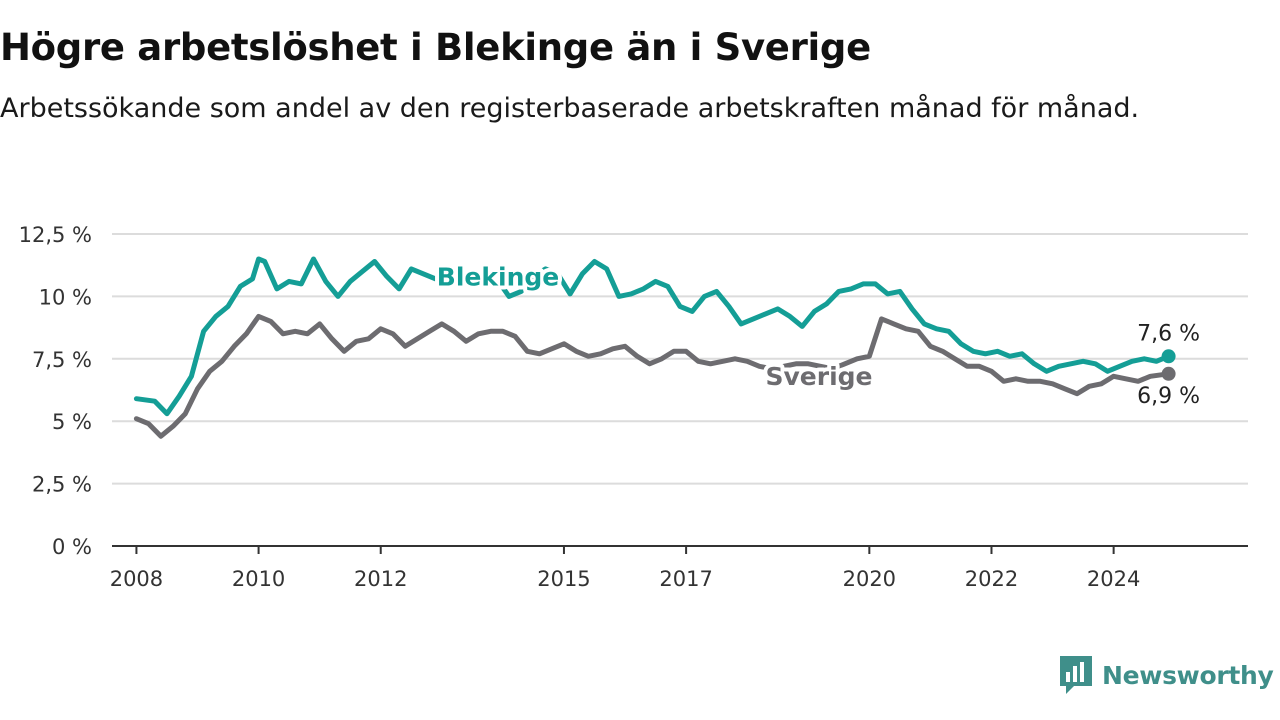 This screenshot has width=1280, height=720. I want to click on end-label-sverige: 6,9 %, so click(1168, 396).